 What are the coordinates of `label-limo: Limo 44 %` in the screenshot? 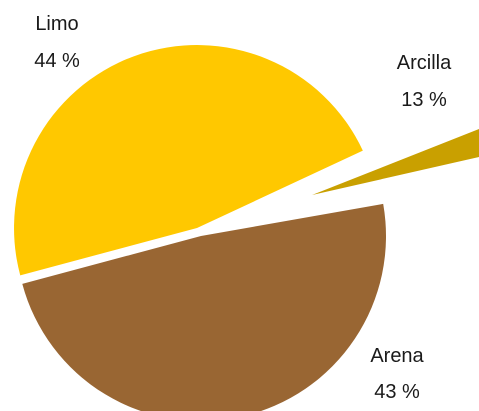 It's located at (57, 42).